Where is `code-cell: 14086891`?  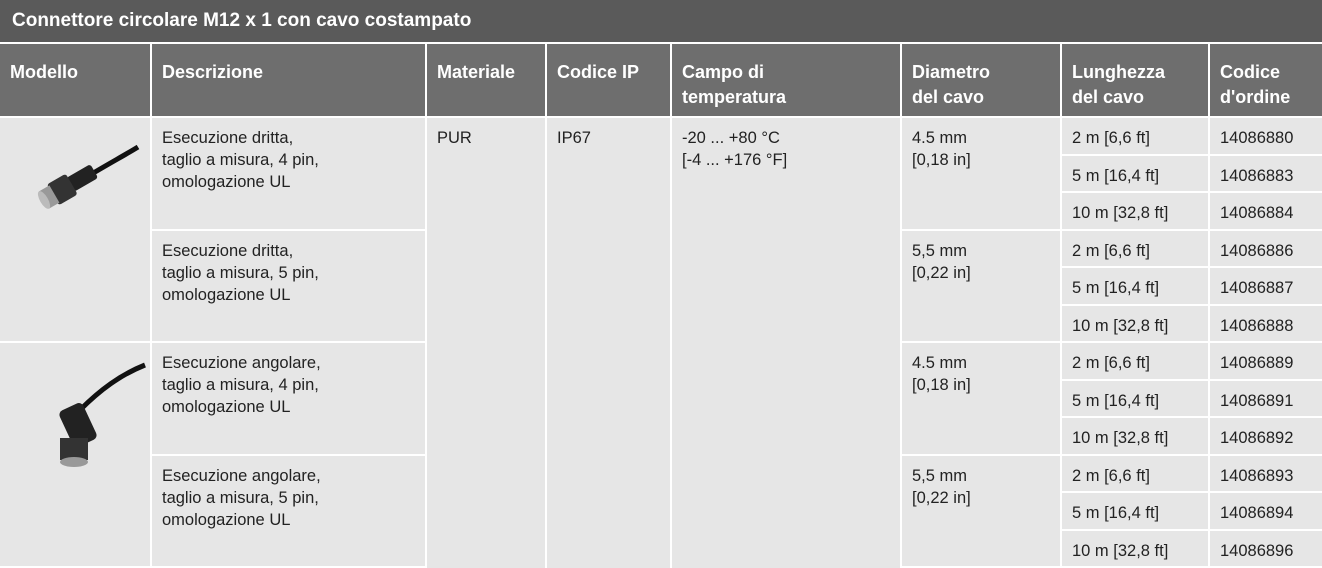
code-cell: 14086891 is located at coordinates (1266, 398).